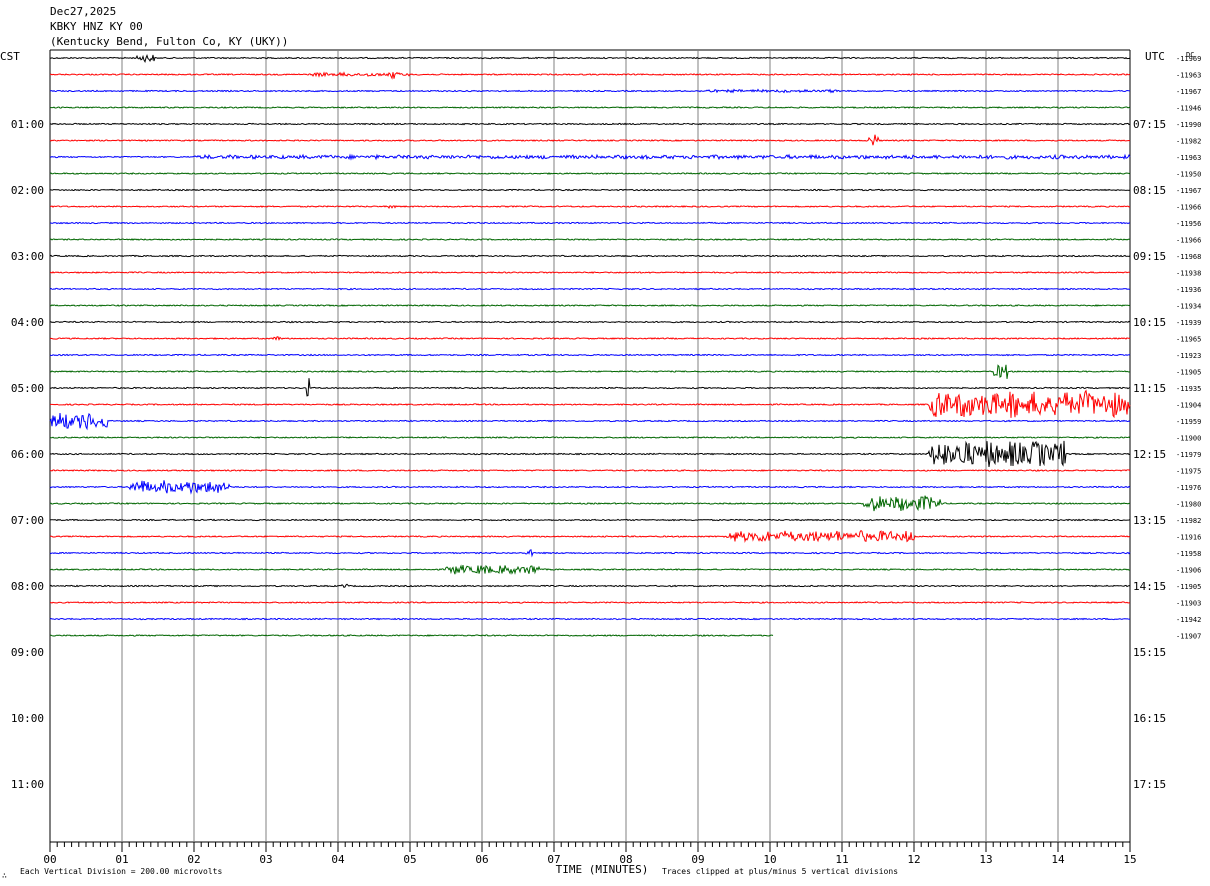 The height and width of the screenshot is (886, 1210). Describe the element at coordinates (1155, 56) in the screenshot. I see `right-timezone-label: UTC` at that location.